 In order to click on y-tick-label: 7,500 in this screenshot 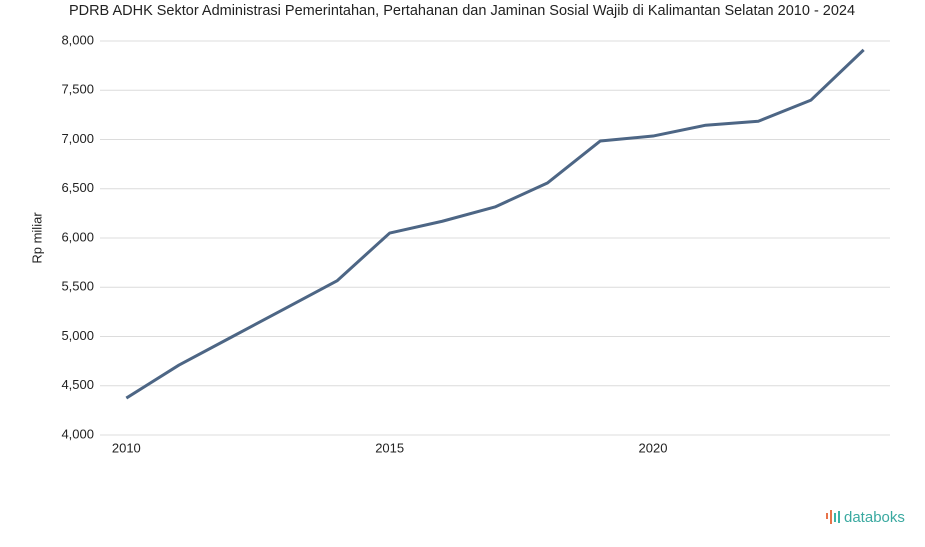, I will do `click(77, 89)`.